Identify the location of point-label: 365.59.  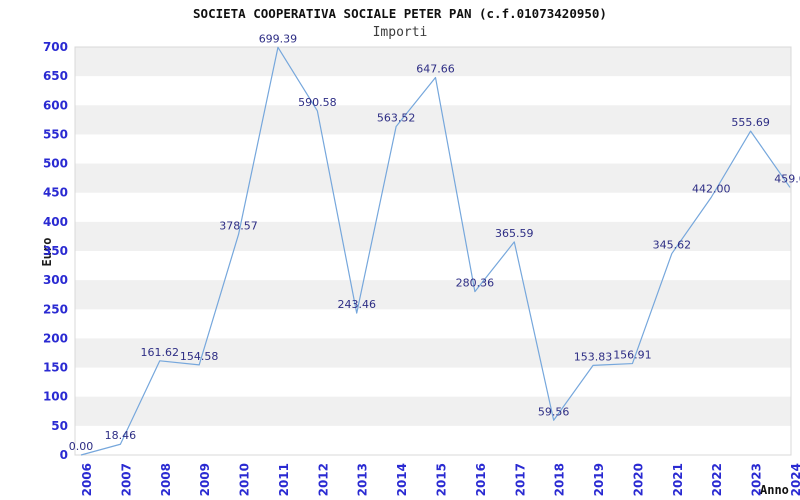
(514, 233).